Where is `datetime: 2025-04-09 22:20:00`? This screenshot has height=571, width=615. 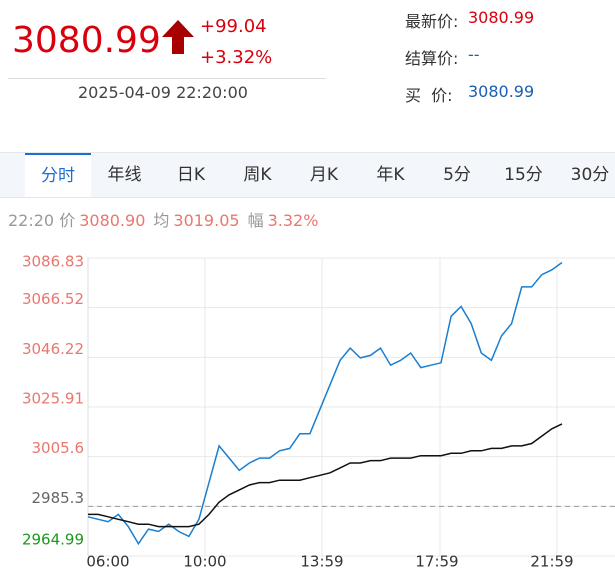
datetime: 2025-04-09 22:20:00 is located at coordinates (163, 92).